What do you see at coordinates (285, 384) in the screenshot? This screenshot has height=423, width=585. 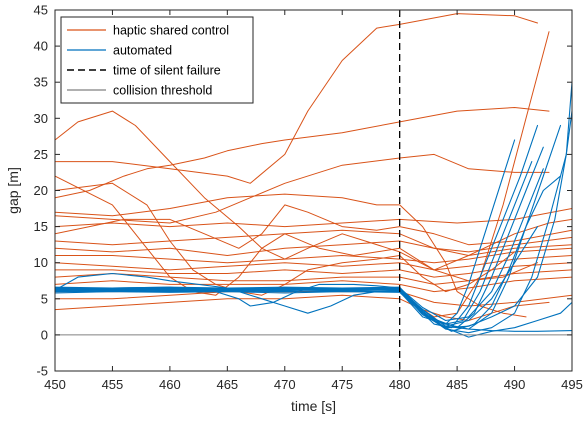 I see `x-tick-label: 470` at bounding box center [285, 384].